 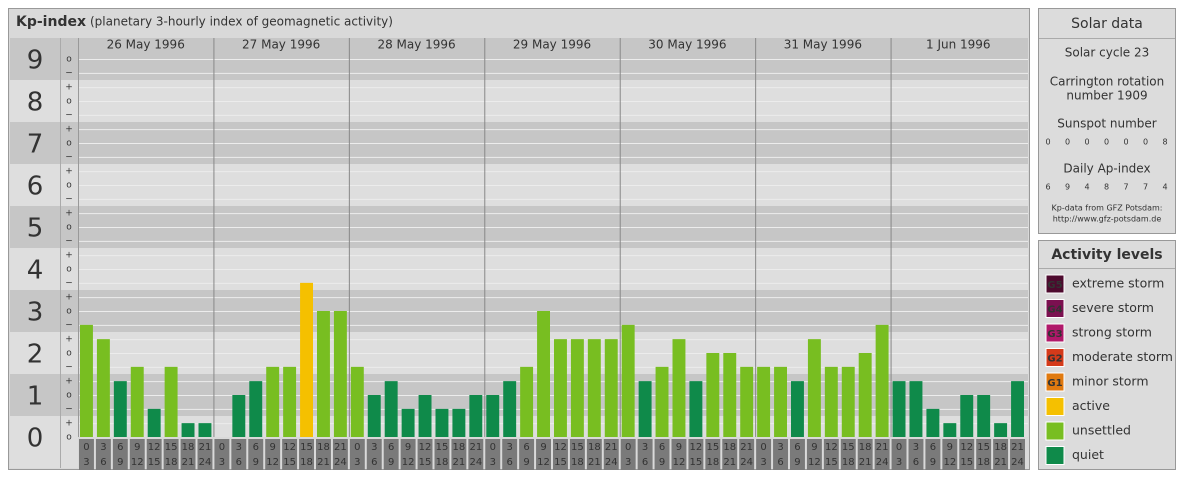 What do you see at coordinates (519, 426) in the screenshot?
I see `band` at bounding box center [519, 426].